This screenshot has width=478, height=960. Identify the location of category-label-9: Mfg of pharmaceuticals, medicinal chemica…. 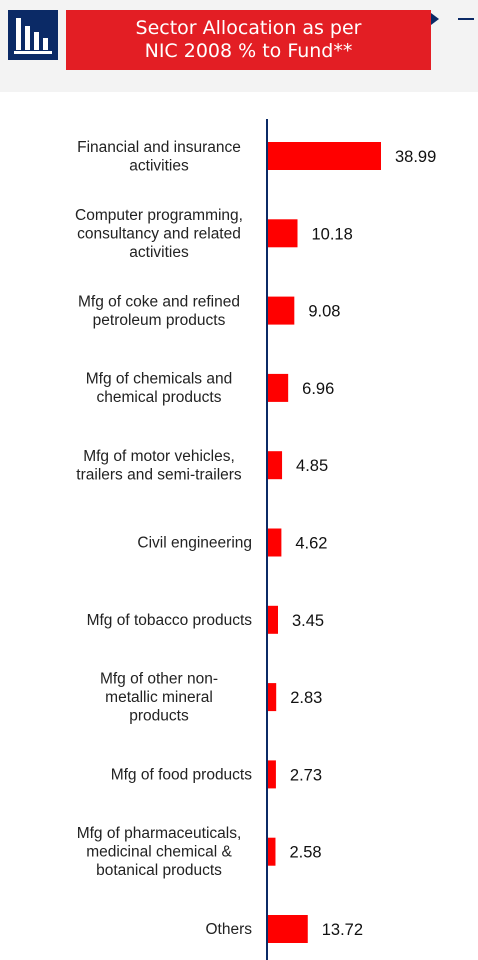
(159, 852).